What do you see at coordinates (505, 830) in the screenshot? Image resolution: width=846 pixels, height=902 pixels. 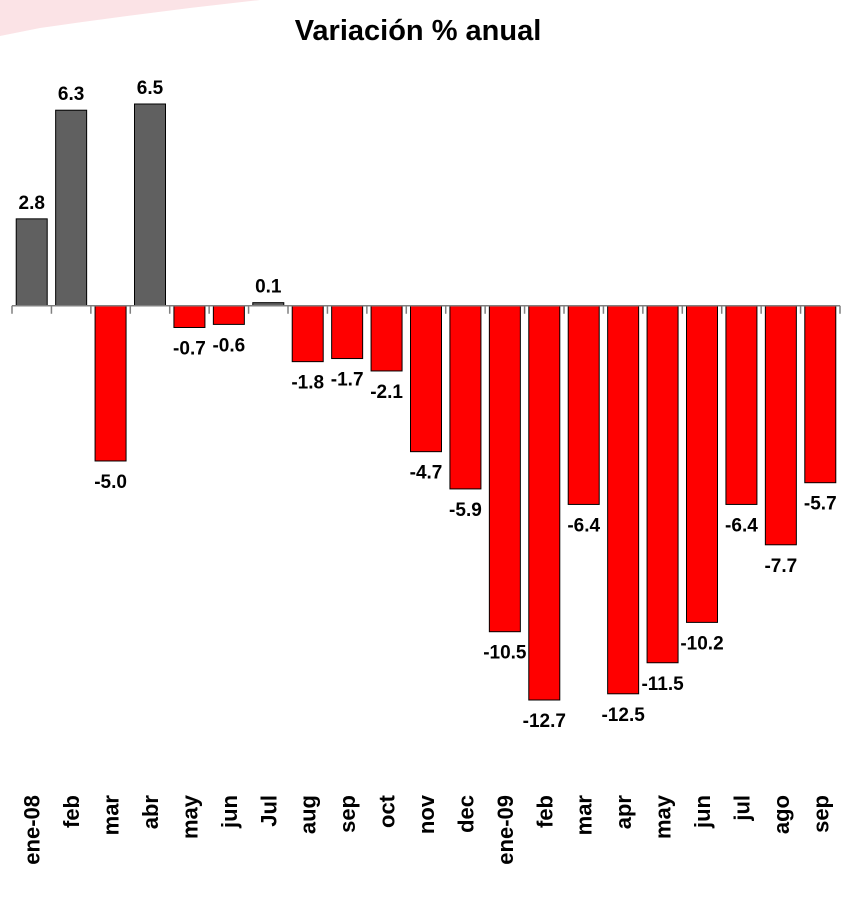 I see `x-tick-label: ene-09` at bounding box center [505, 830].